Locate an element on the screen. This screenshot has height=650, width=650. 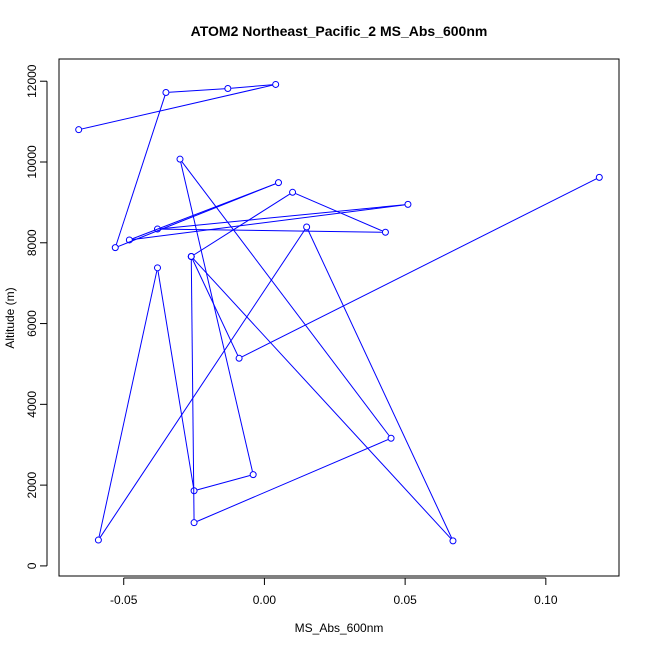
x-axis-label: MS_Abs_600nm is located at coordinates (339, 628).